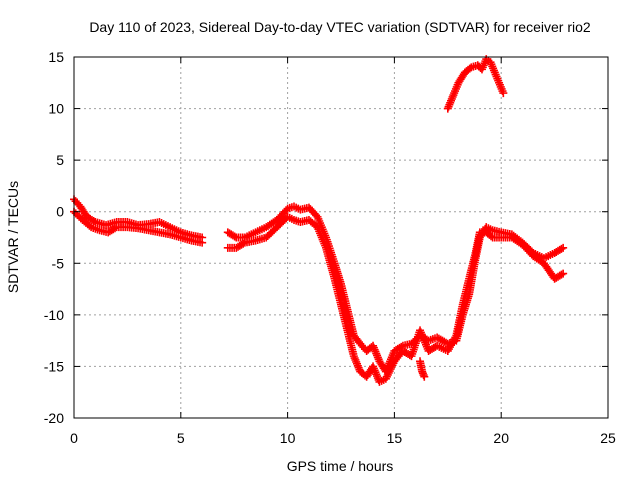 Image resolution: width=640 pixels, height=480 pixels. Describe the element at coordinates (58, 263) in the screenshot. I see `y-tick-label: -5` at that location.